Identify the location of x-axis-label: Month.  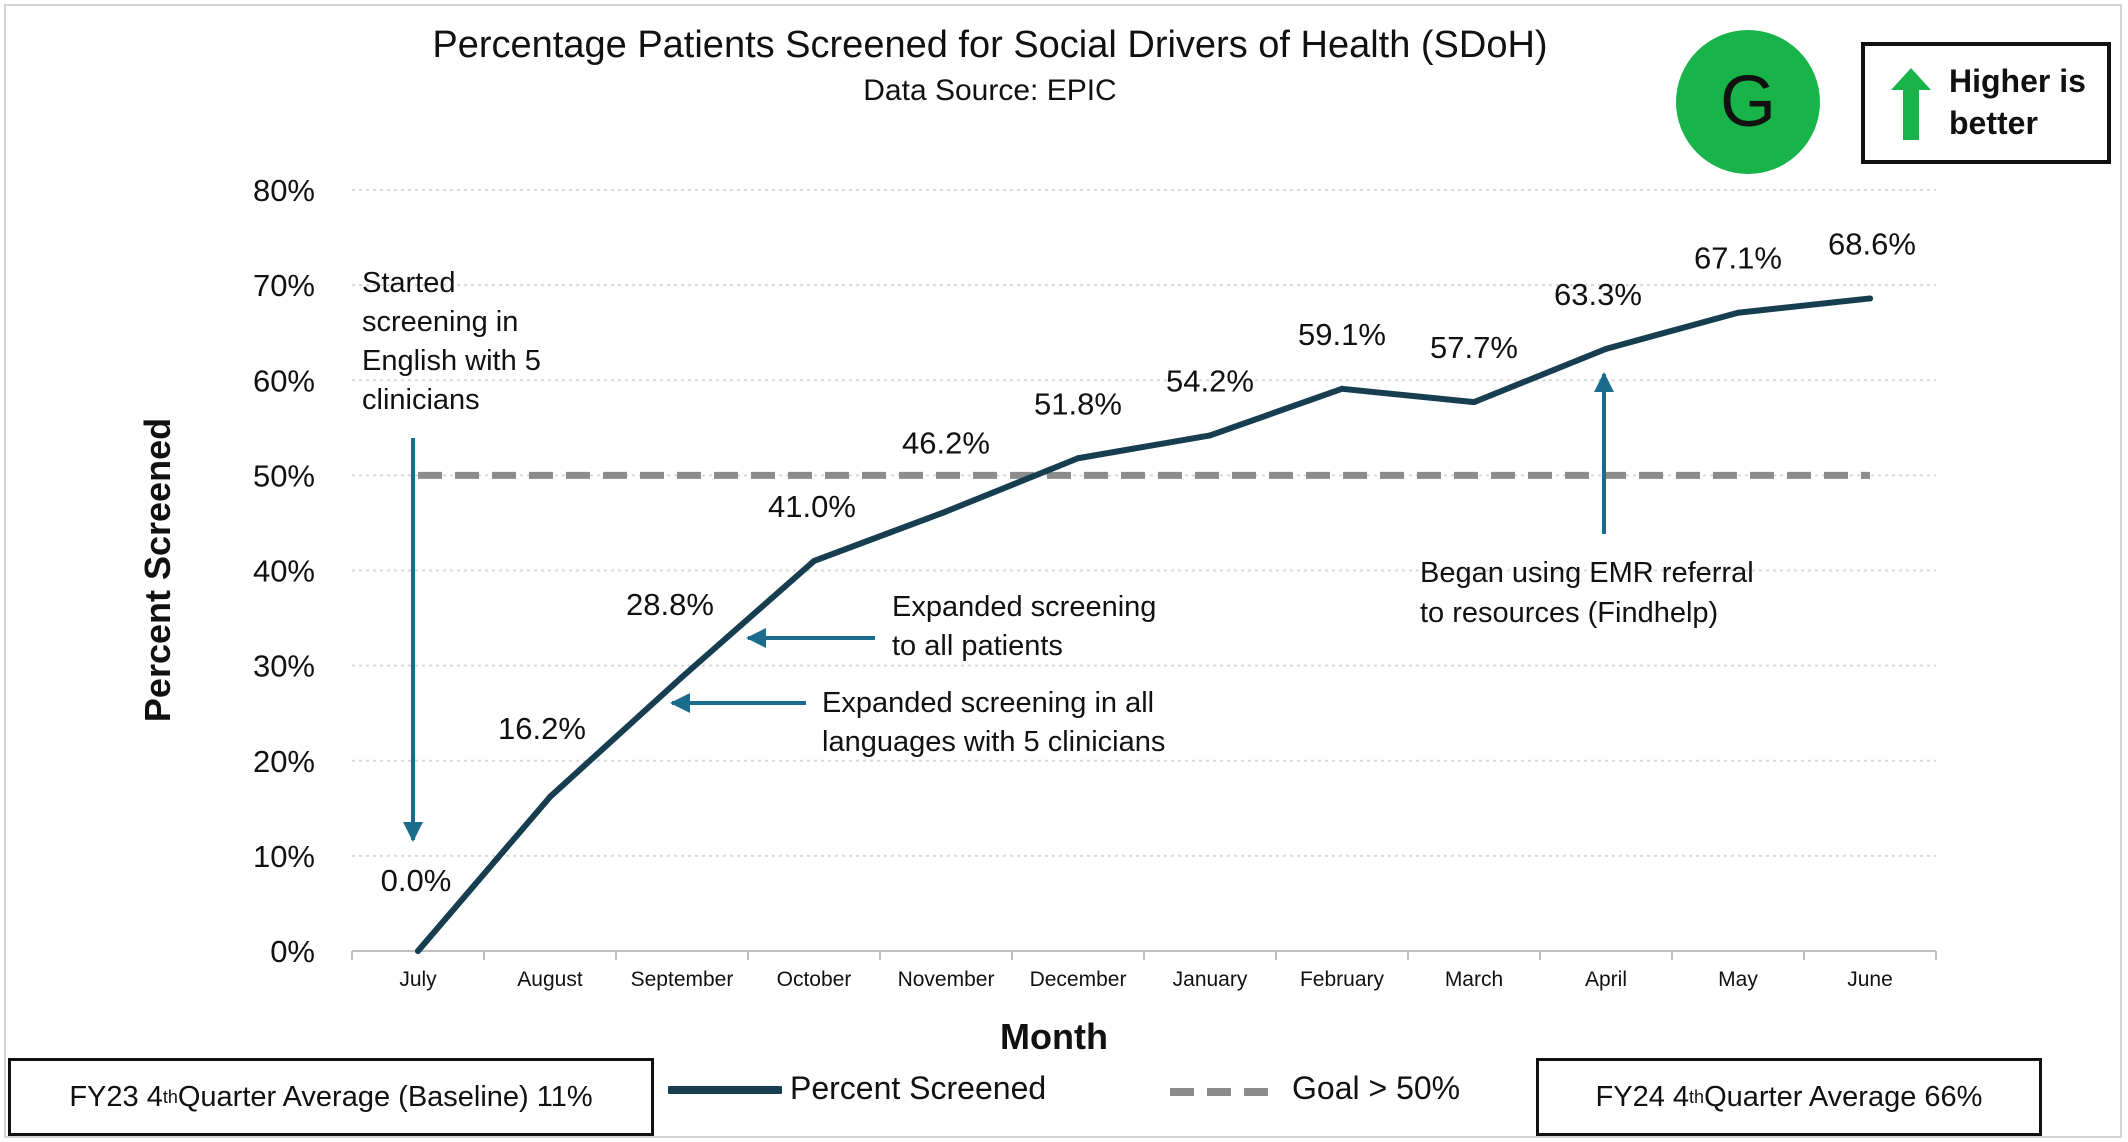
(1054, 1036).